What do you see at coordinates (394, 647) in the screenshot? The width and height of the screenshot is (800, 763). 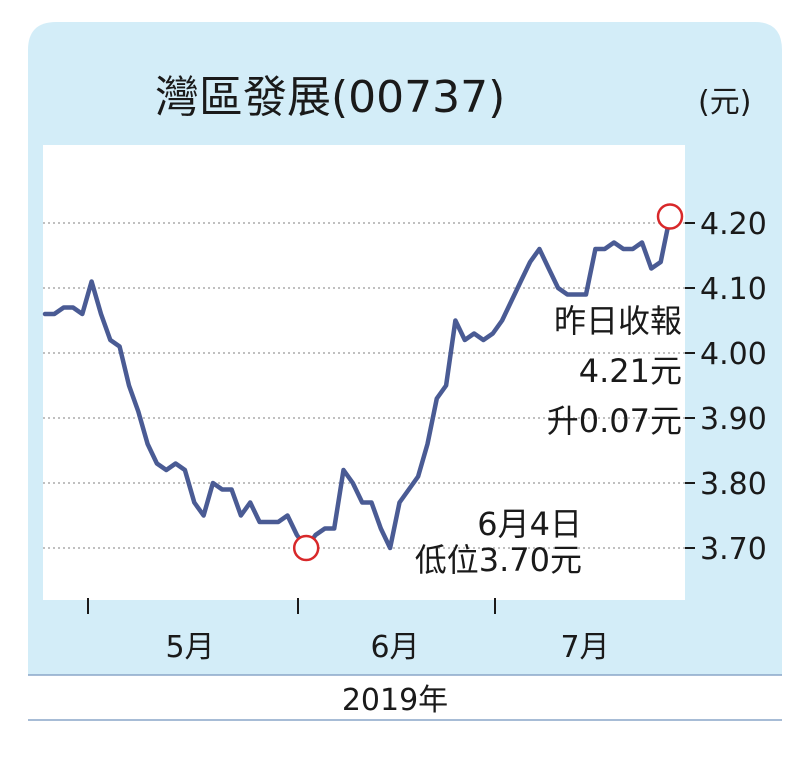 I see `x-tick-label: 6月` at bounding box center [394, 647].